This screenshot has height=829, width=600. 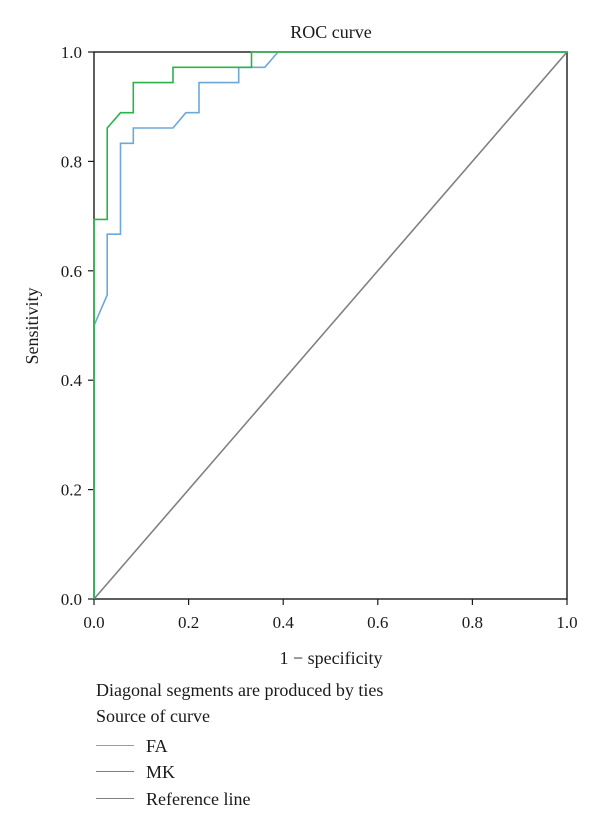 What do you see at coordinates (71, 271) in the screenshot?
I see `y-tick-label: 0.6` at bounding box center [71, 271].